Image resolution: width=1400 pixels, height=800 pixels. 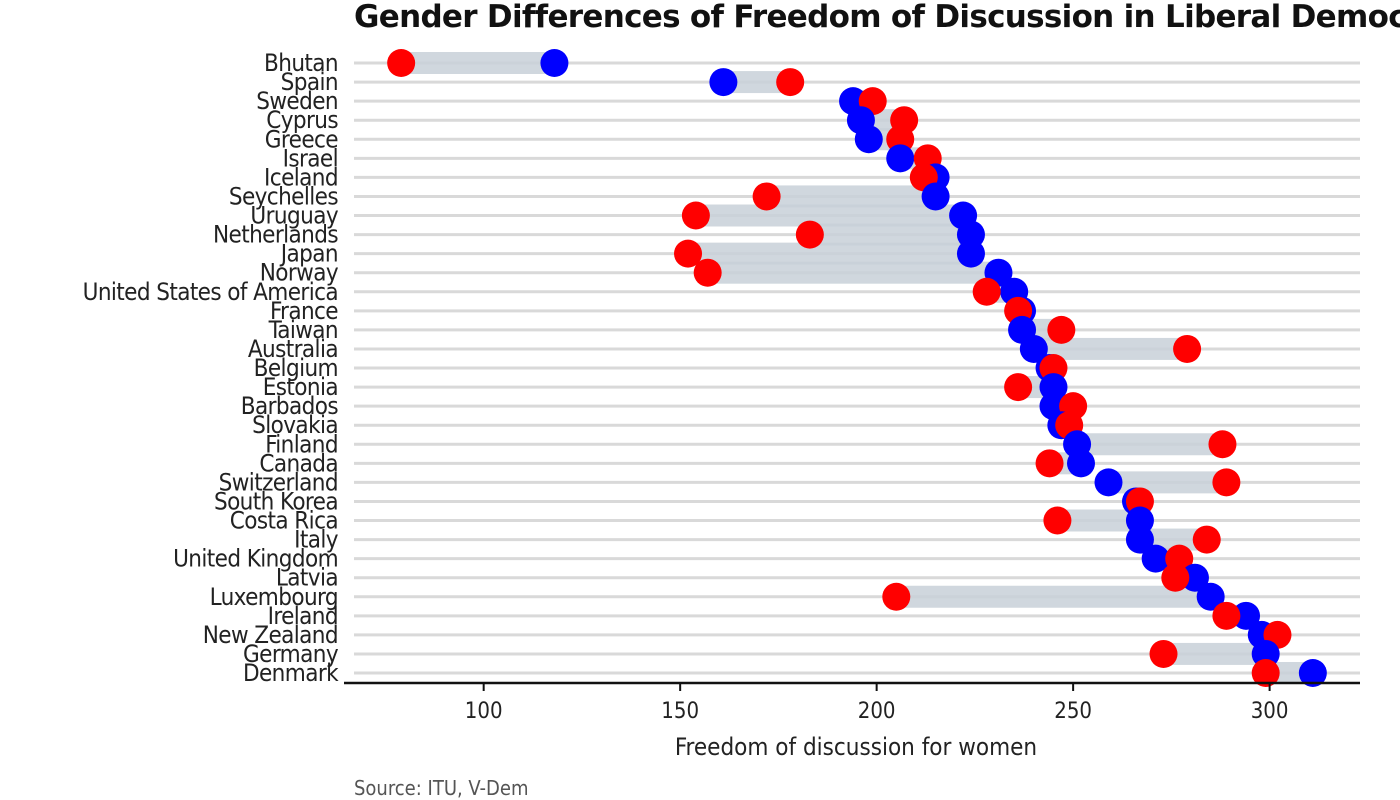 What do you see at coordinates (300, 387) in the screenshot?
I see `country-label: Estonia` at bounding box center [300, 387].